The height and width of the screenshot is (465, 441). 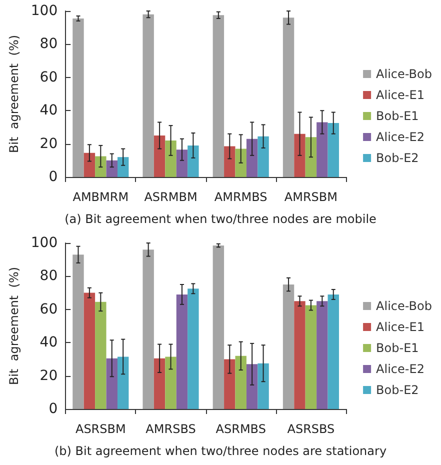 I want to click on x-tick-label: ASRMBS, so click(x=241, y=429).